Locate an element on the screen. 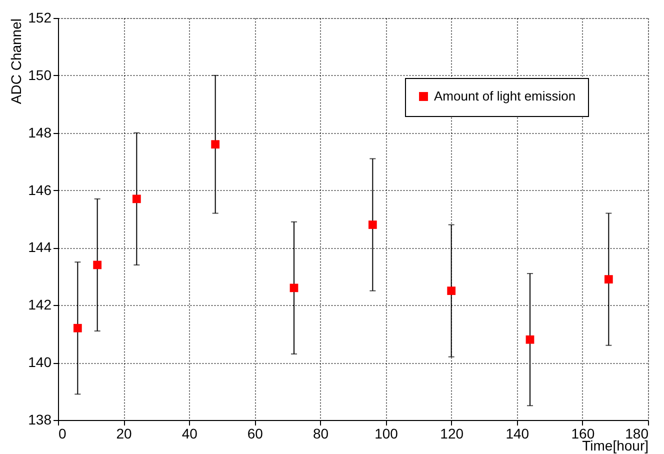  y-tick-label: 148 is located at coordinates (40, 132).